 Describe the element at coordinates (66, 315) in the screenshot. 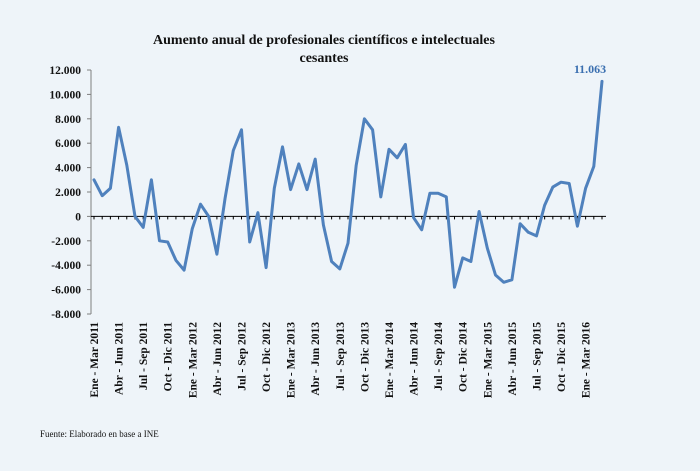

I see `y-tick-label: -8.000` at that location.